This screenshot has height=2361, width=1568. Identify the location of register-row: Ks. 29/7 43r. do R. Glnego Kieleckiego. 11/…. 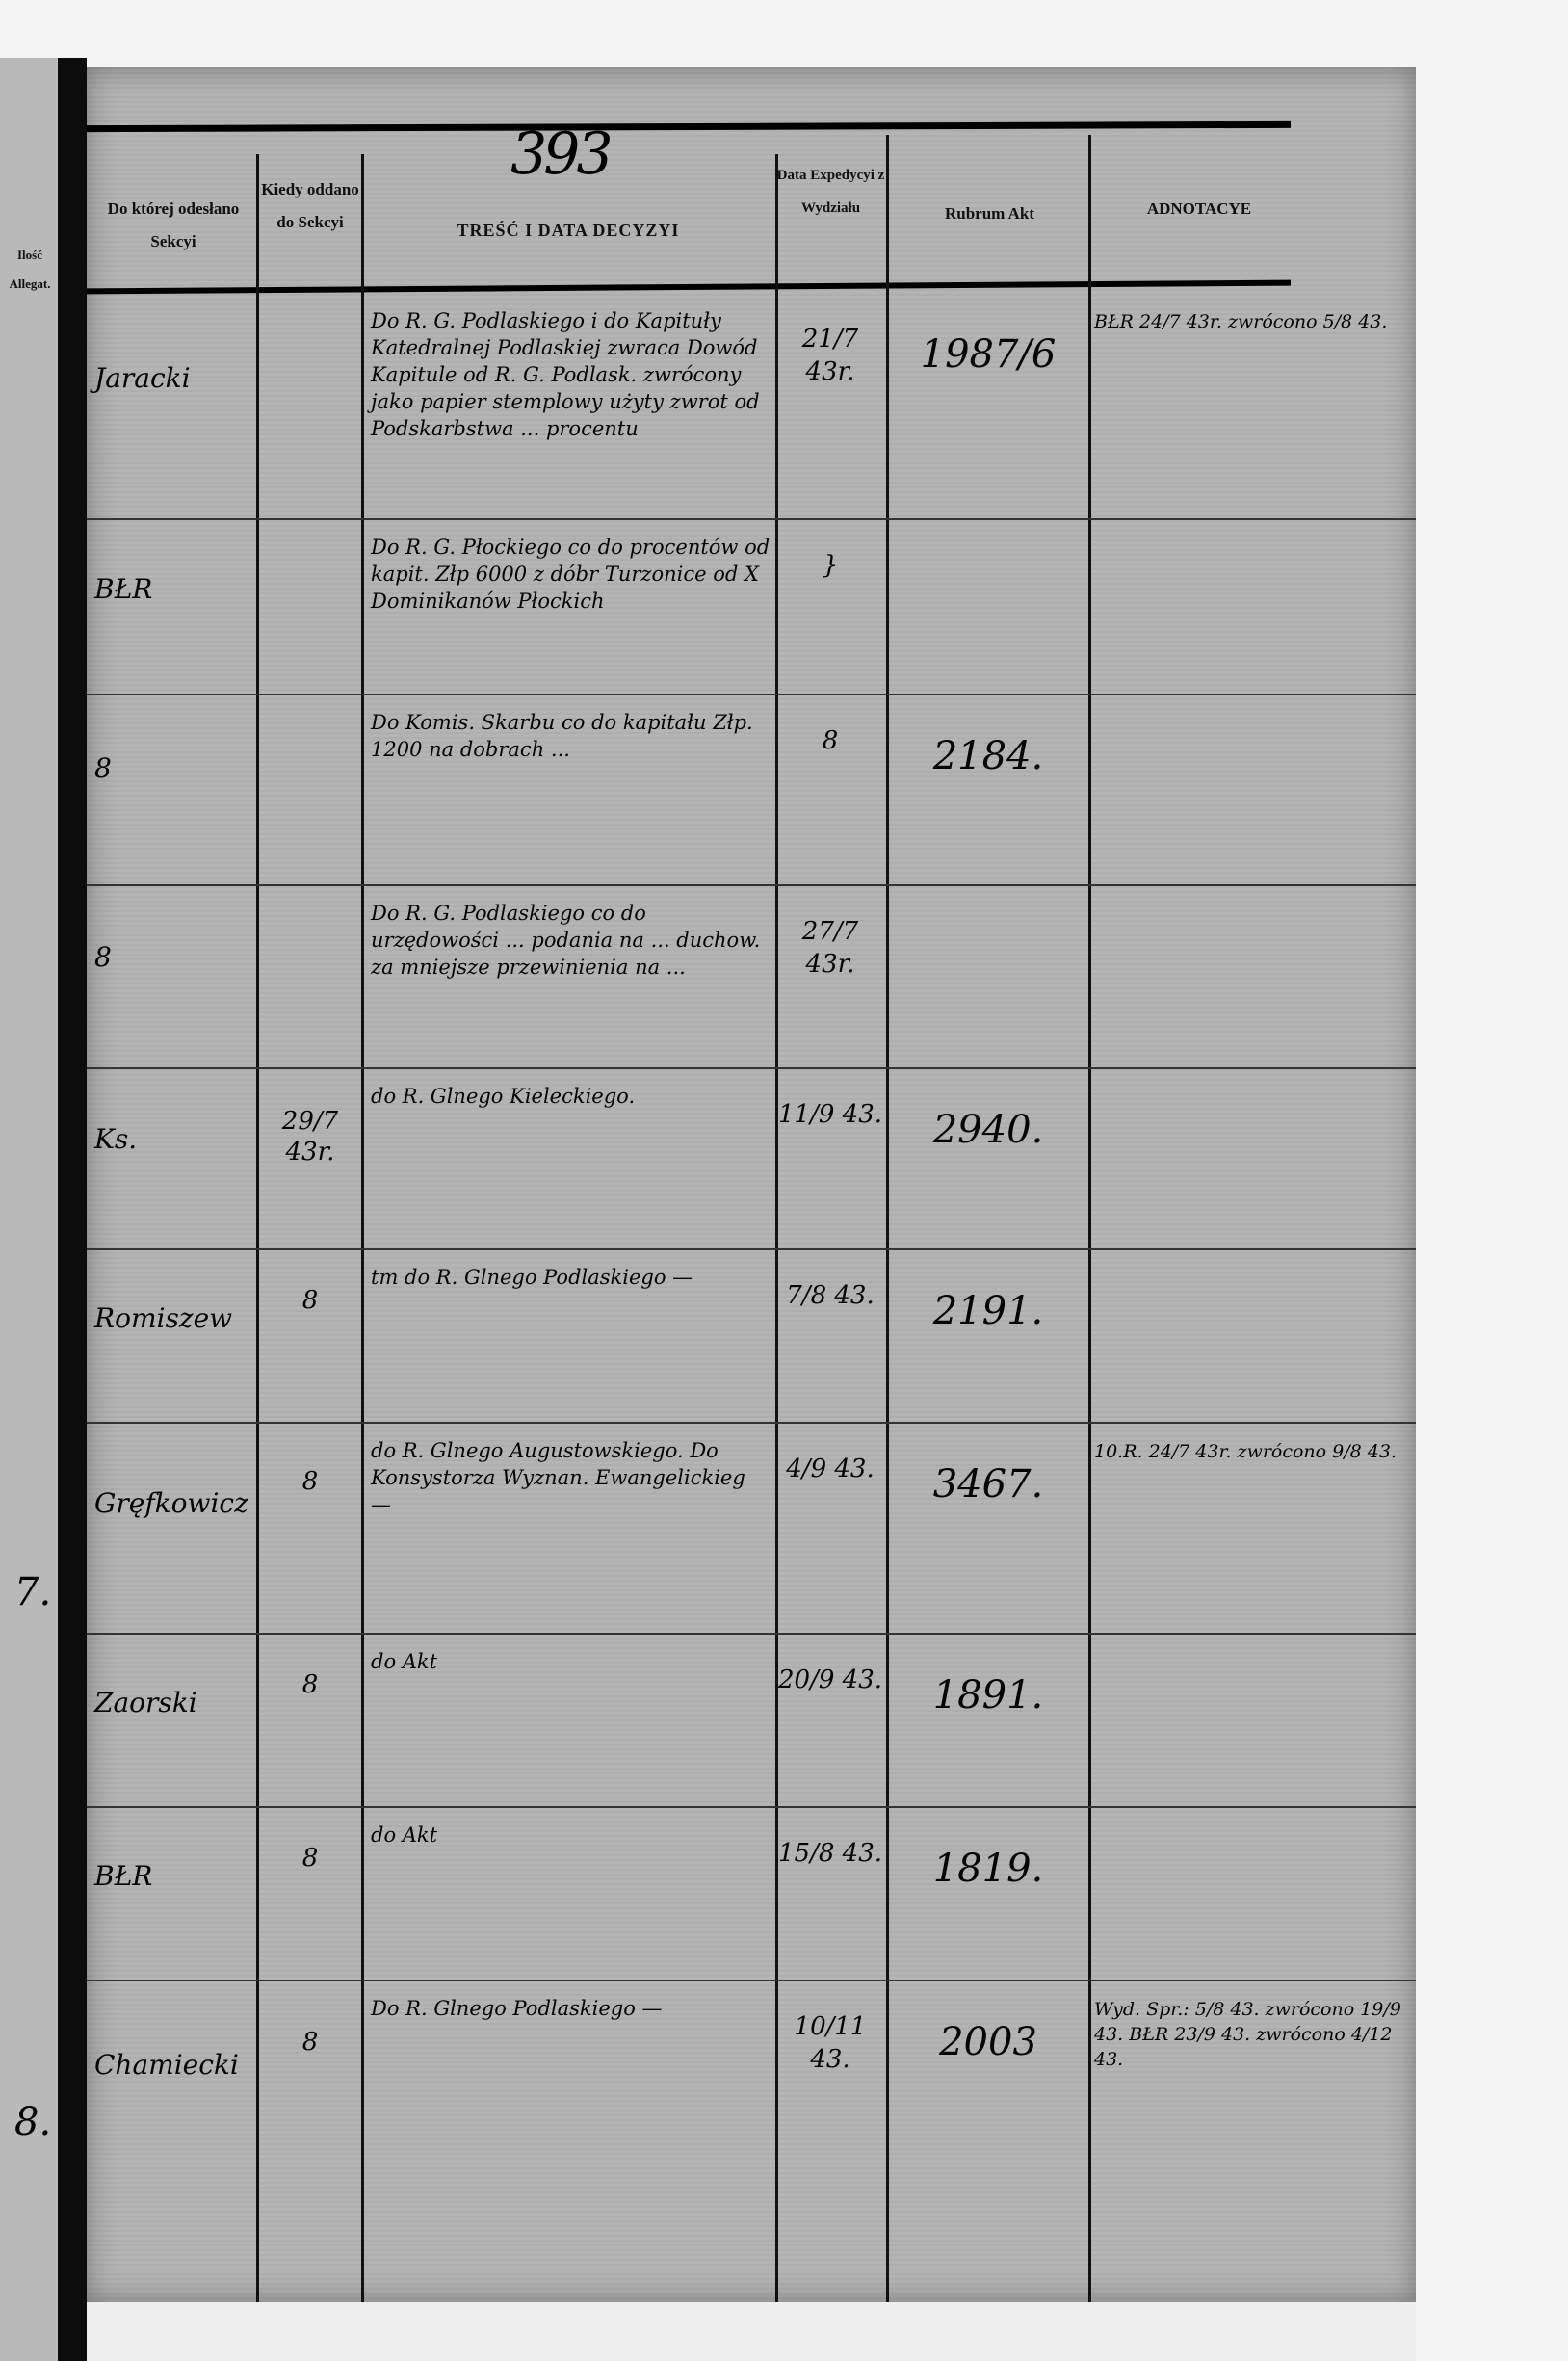
(751, 1159).